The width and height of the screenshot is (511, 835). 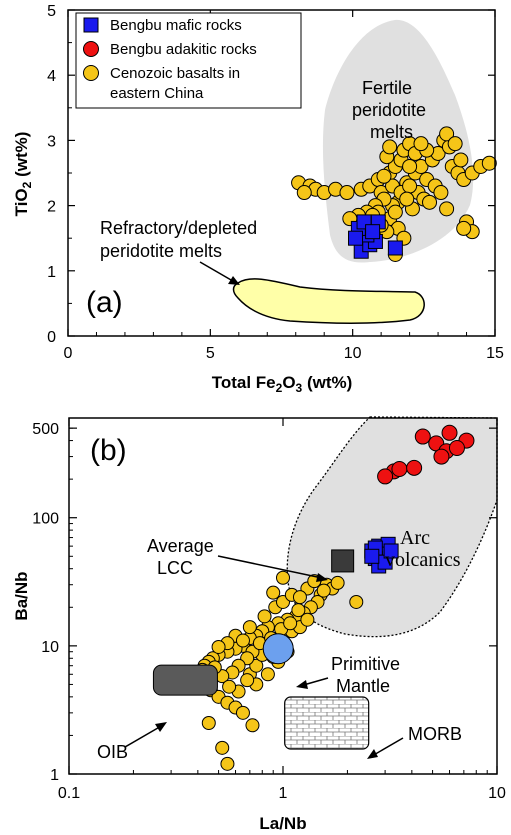 What do you see at coordinates (50, 647) in the screenshot?
I see `y-tick-label-b: 10` at bounding box center [50, 647].